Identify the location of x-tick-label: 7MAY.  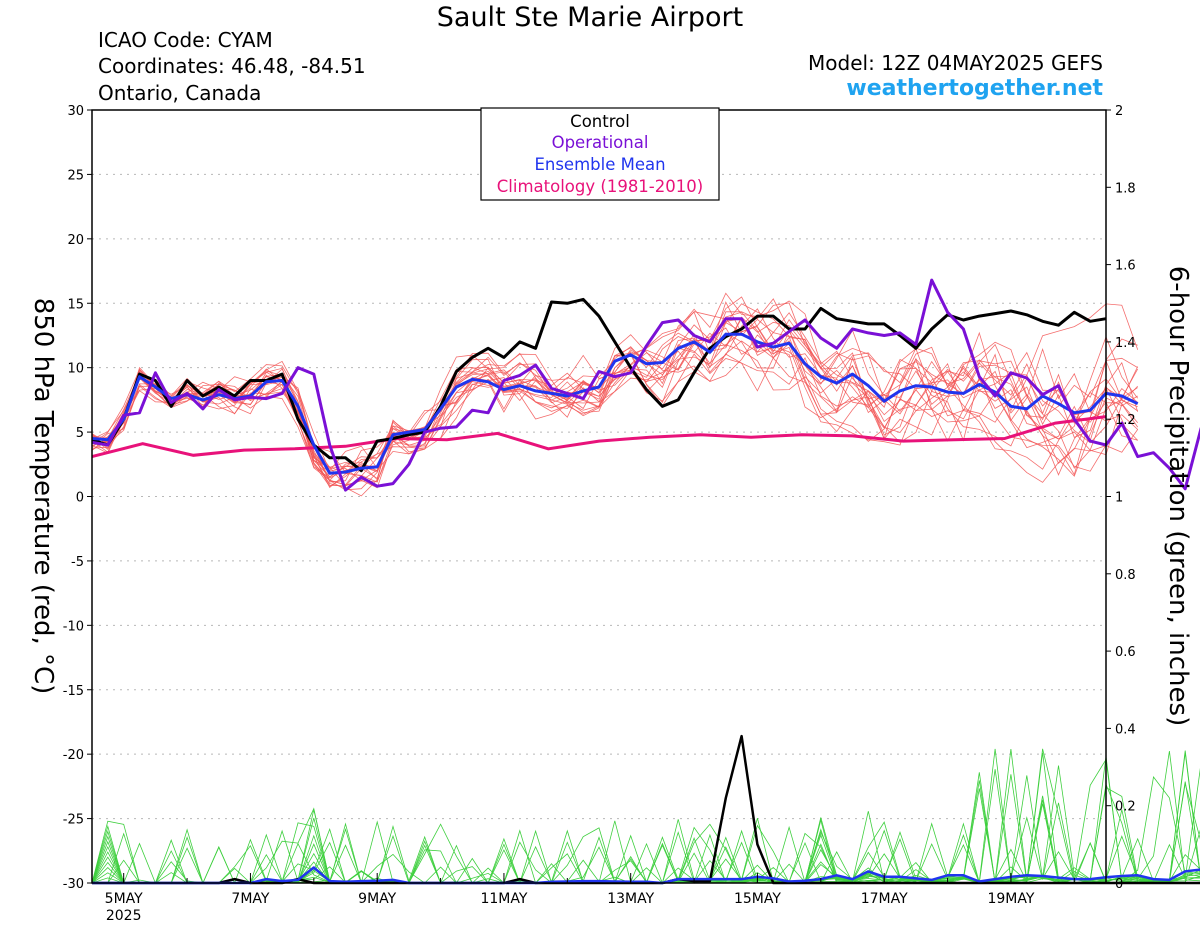
(250, 899).